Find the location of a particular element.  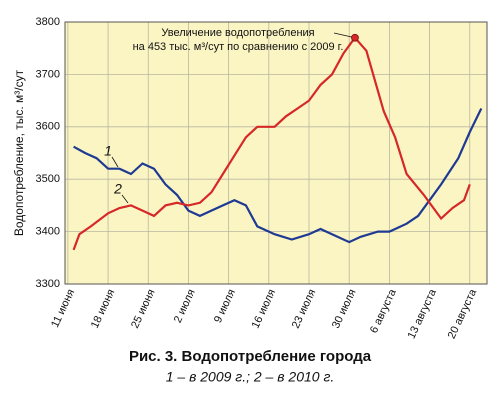

y-tick-label: 3600 is located at coordinates (48, 127).